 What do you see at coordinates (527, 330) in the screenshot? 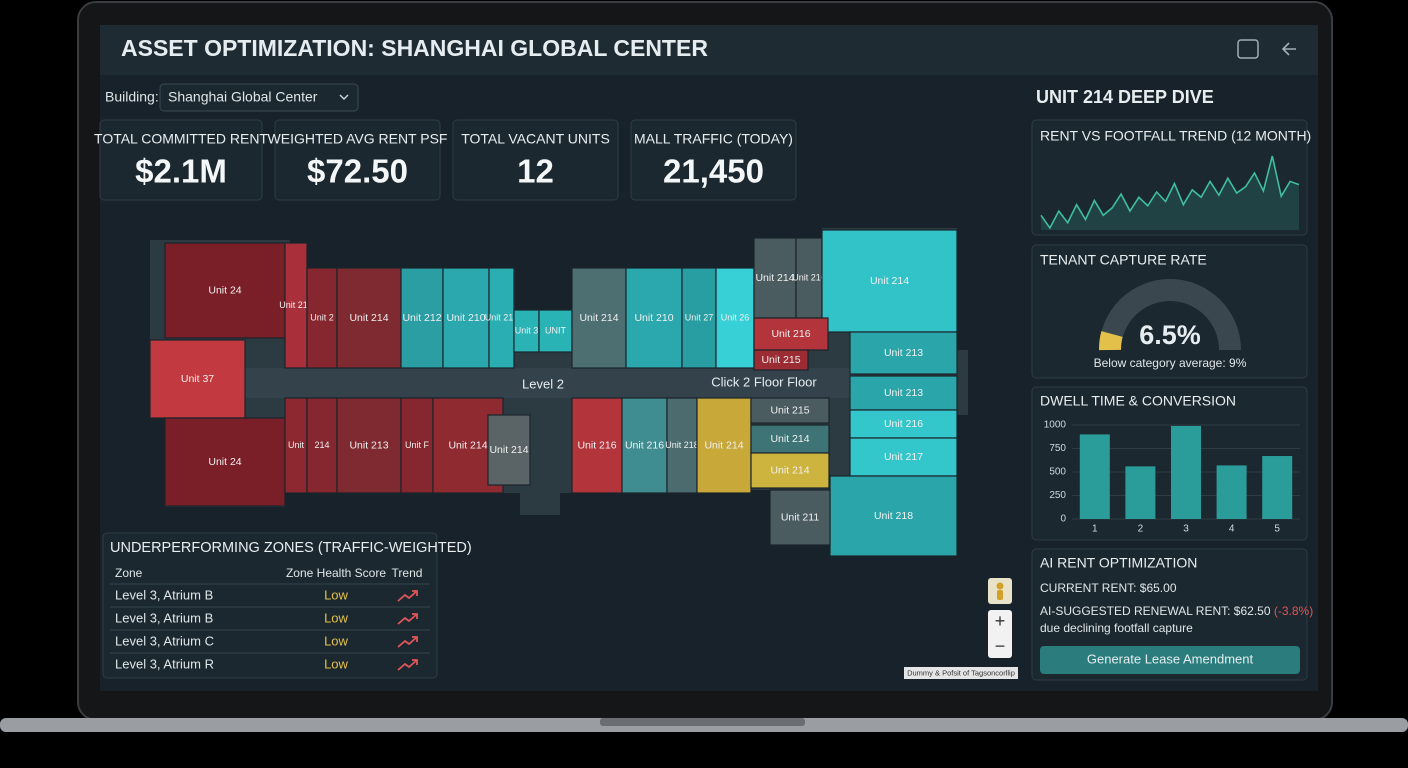
I see `unit-label: Unit 3` at bounding box center [527, 330].